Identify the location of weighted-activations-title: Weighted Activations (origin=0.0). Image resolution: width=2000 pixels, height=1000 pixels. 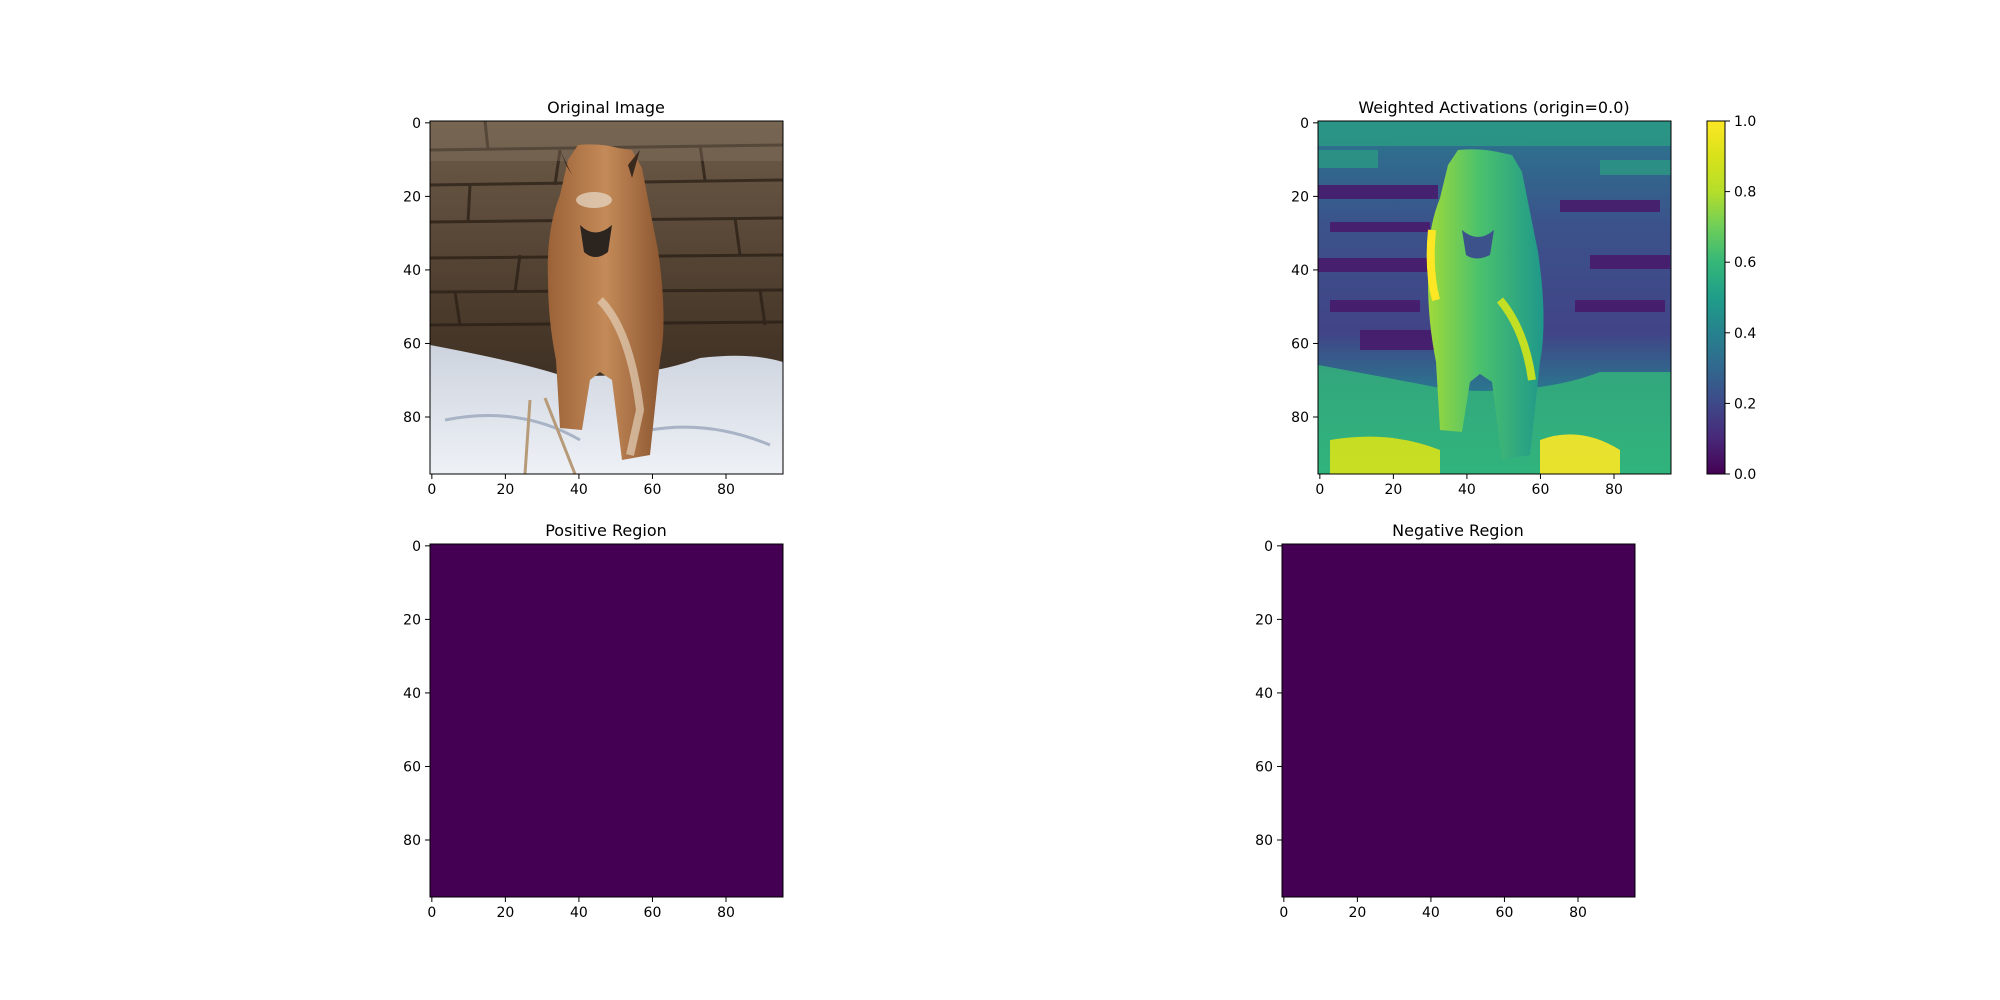
(1493, 107).